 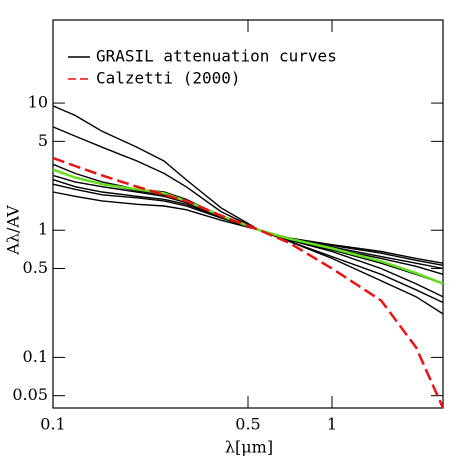 I want to click on legend-label: Calzetti (2000), so click(x=168, y=78).